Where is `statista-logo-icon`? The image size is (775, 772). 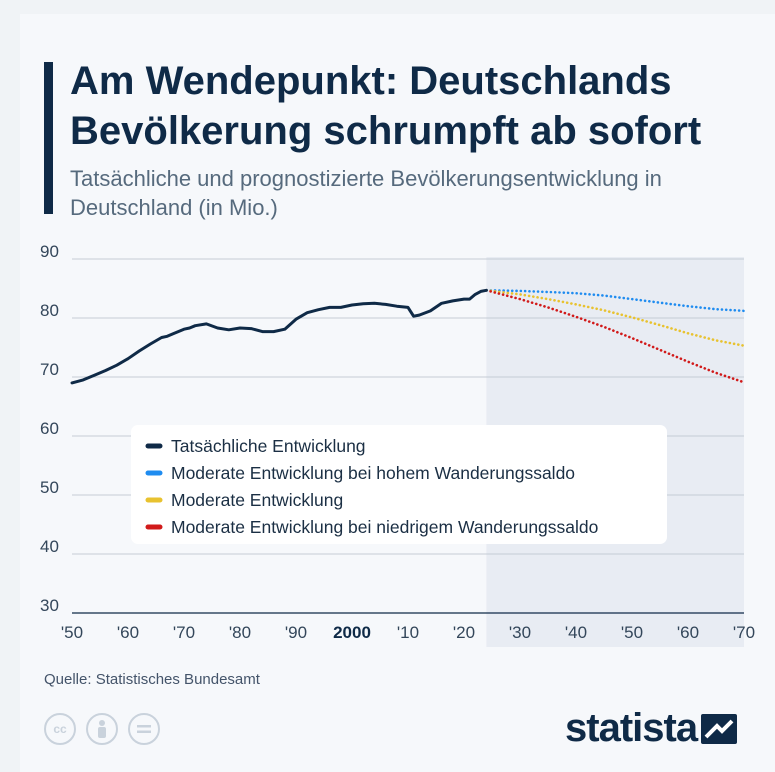
statista-logo-icon is located at coordinates (719, 728).